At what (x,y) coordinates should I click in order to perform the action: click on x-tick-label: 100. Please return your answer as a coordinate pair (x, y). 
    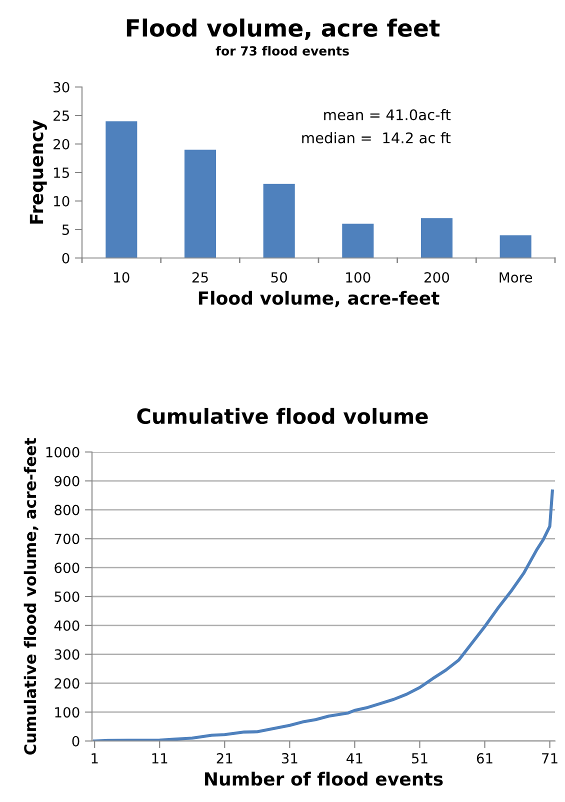
    Looking at the image, I should click on (358, 277).